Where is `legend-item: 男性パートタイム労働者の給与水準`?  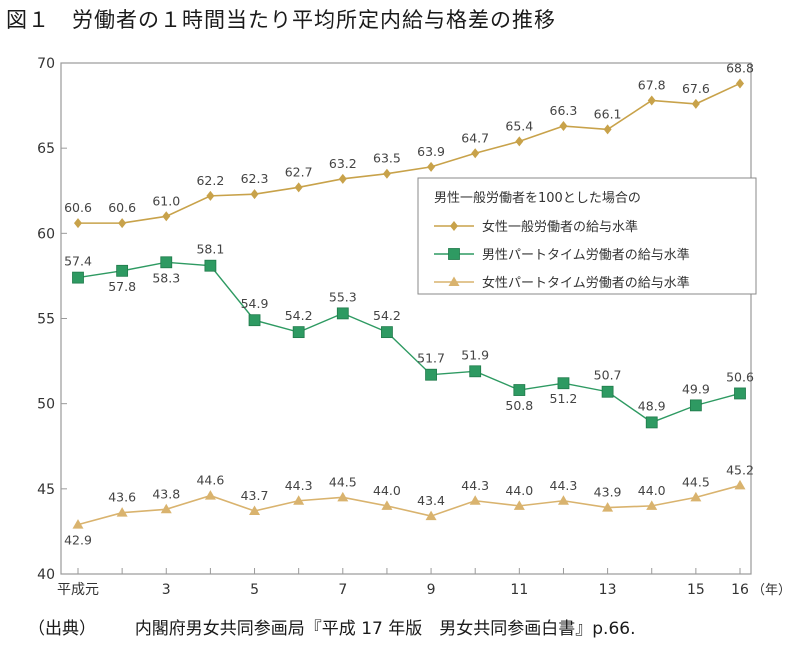
legend-item: 男性パートタイム労働者の給与水準 is located at coordinates (562, 255).